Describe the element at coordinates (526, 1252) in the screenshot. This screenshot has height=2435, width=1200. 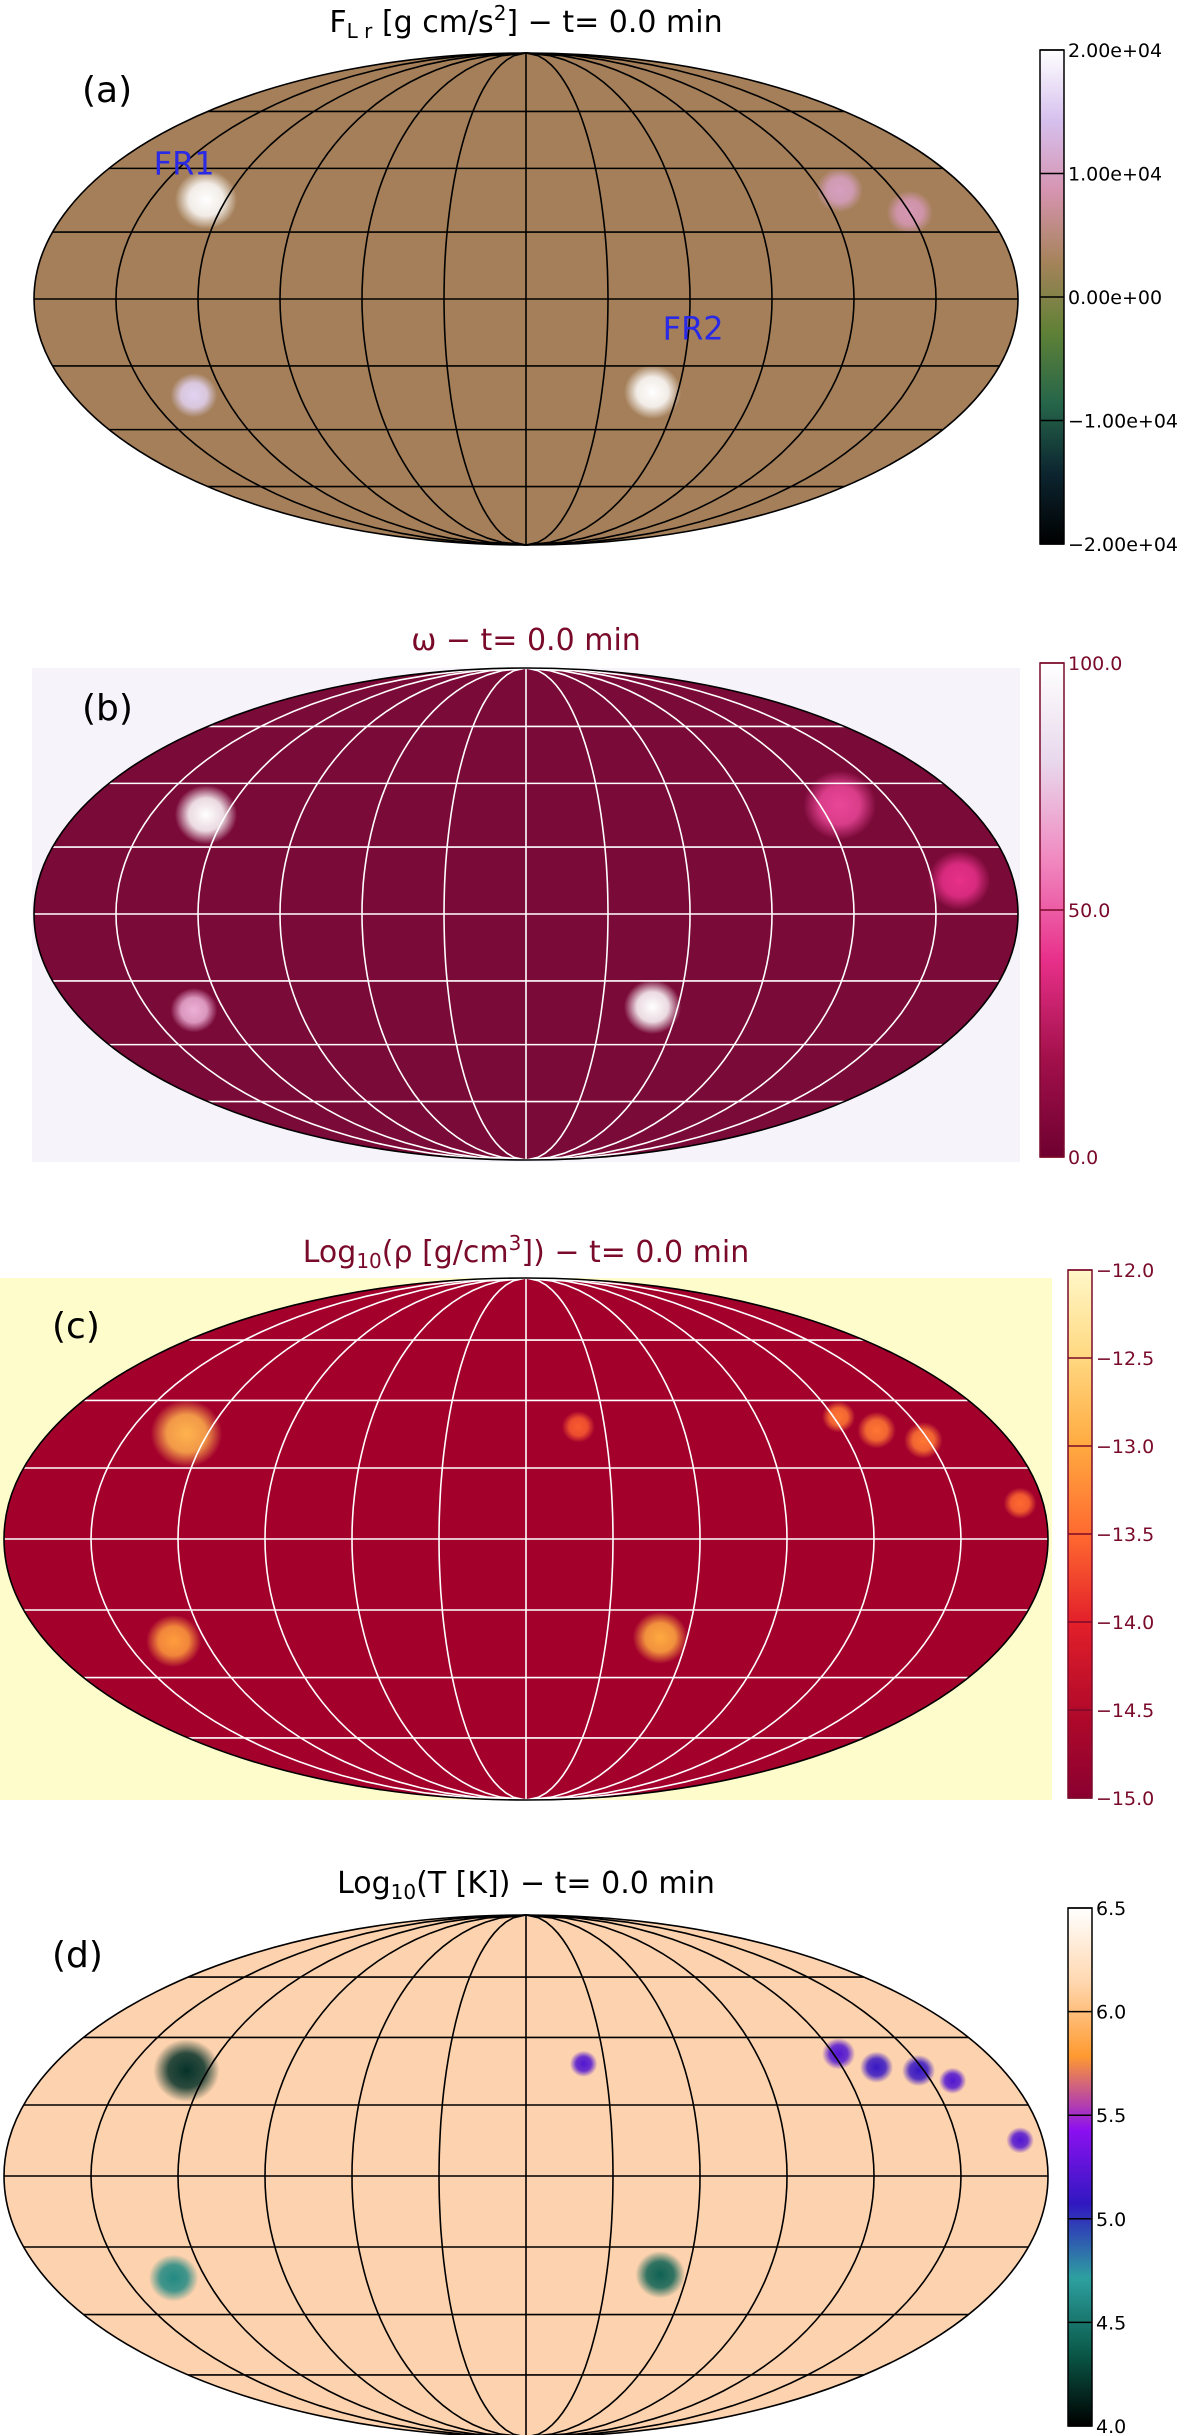
I see `chart-title: Log10(ρ [g/cm3]) − t= 0.0 min` at that location.